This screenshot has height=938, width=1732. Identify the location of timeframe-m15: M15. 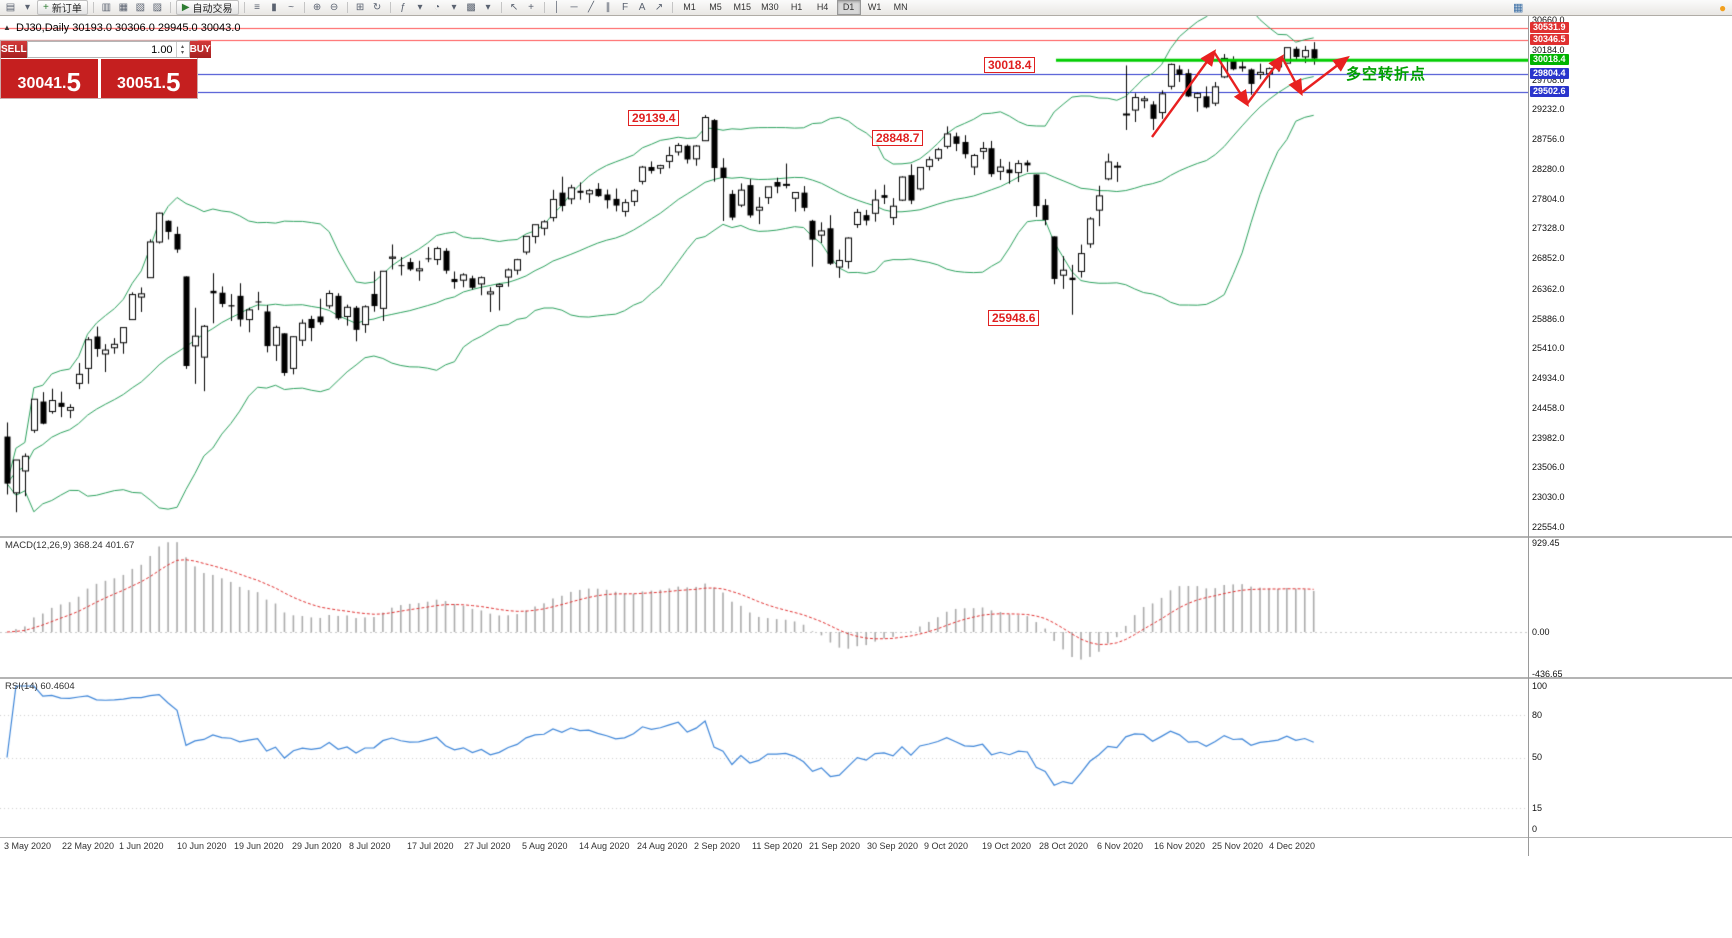
(742, 7).